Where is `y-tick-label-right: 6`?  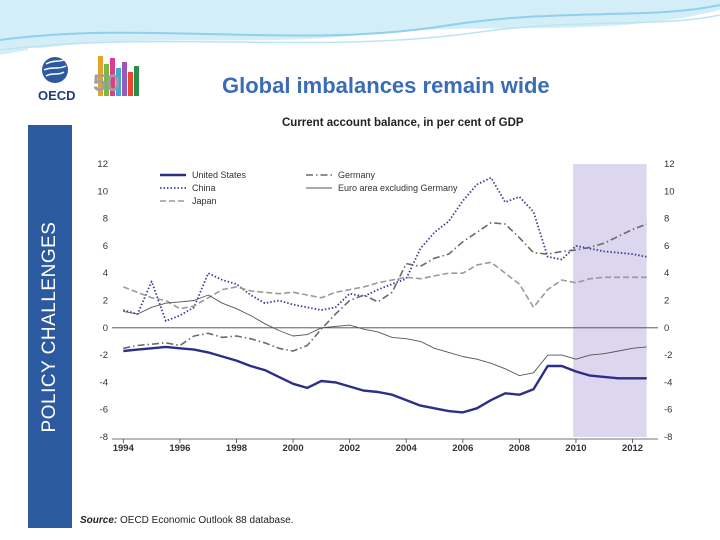 y-tick-label-right: 6 is located at coordinates (666, 246).